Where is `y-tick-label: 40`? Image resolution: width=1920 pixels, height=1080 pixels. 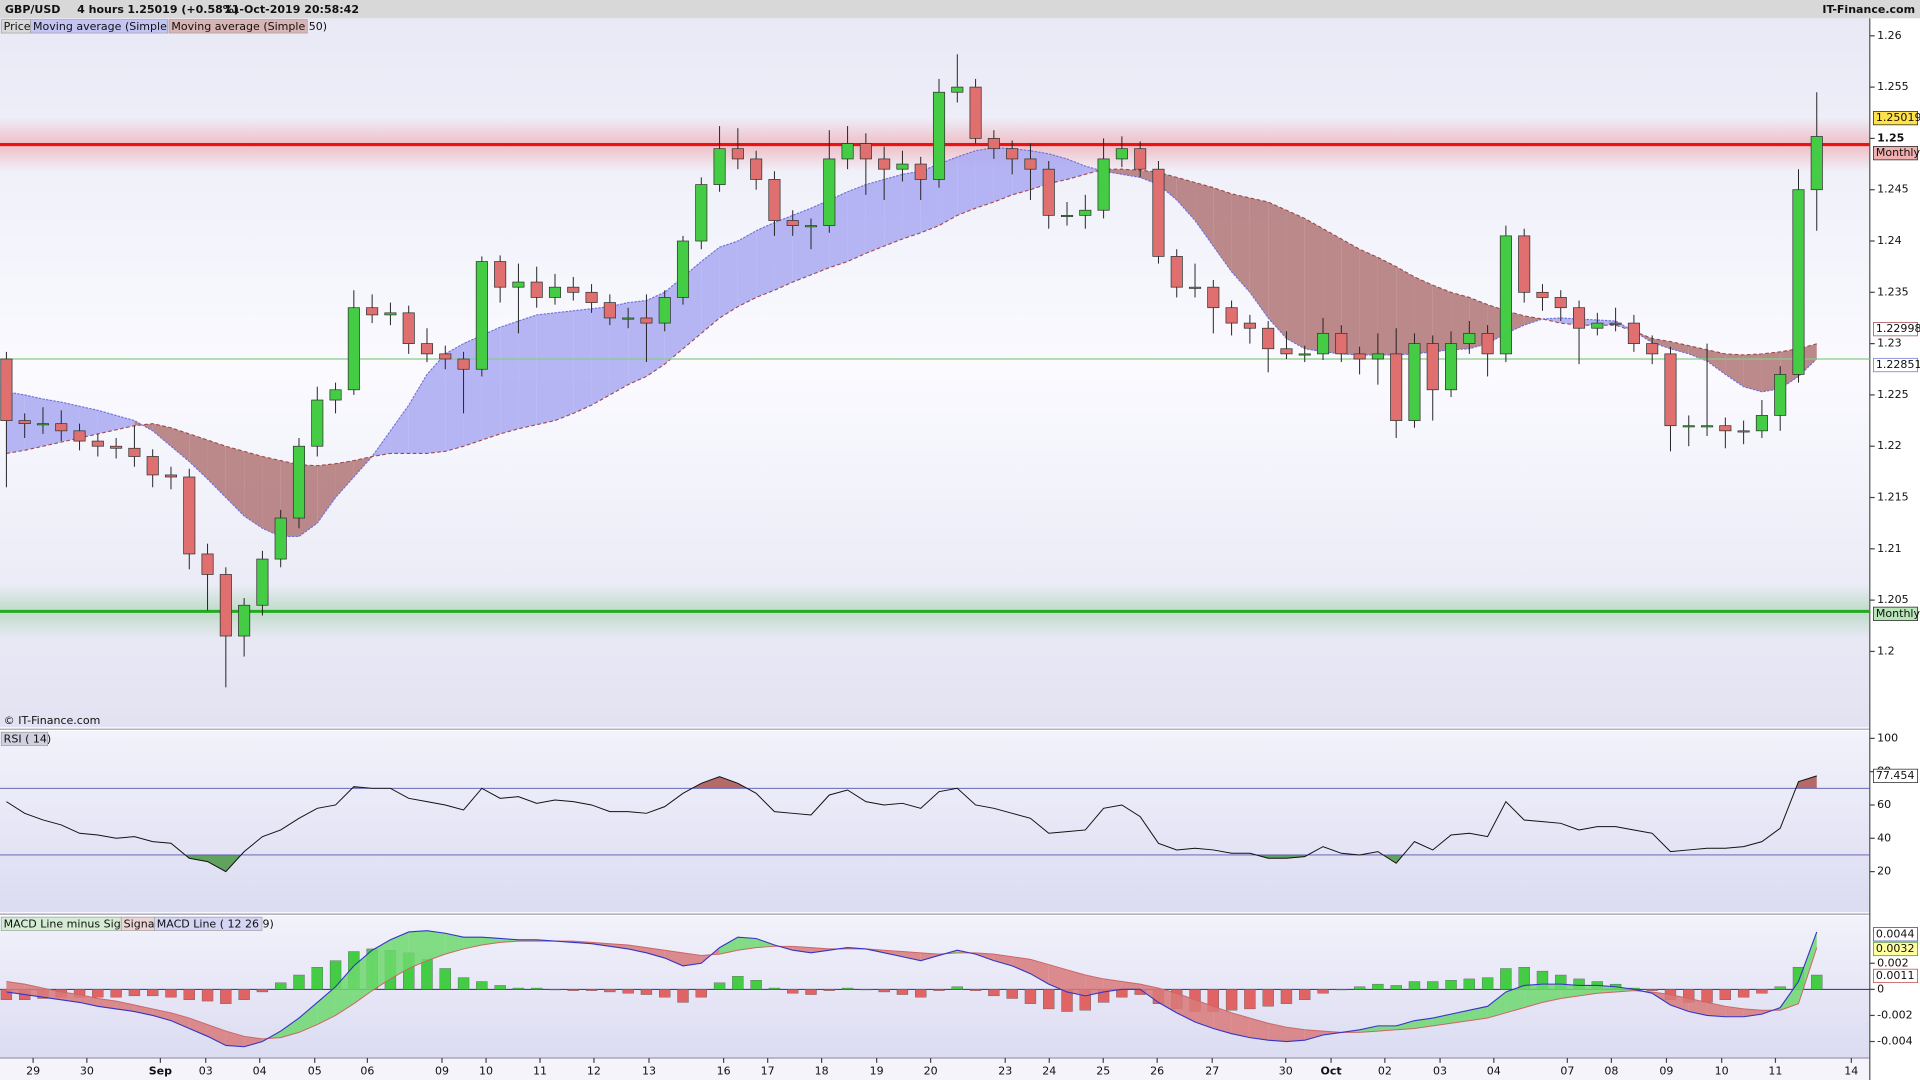
y-tick-label: 40 is located at coordinates (1884, 837).